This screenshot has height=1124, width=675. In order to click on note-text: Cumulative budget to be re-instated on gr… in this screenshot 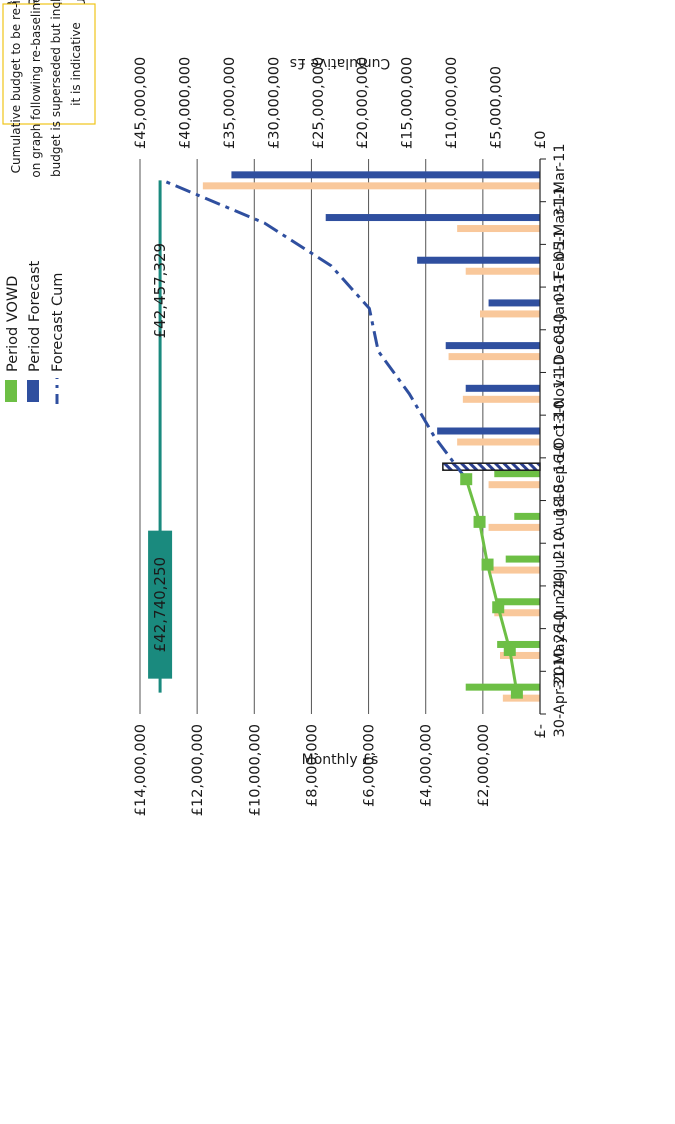, I will do `click(46, 89)`.